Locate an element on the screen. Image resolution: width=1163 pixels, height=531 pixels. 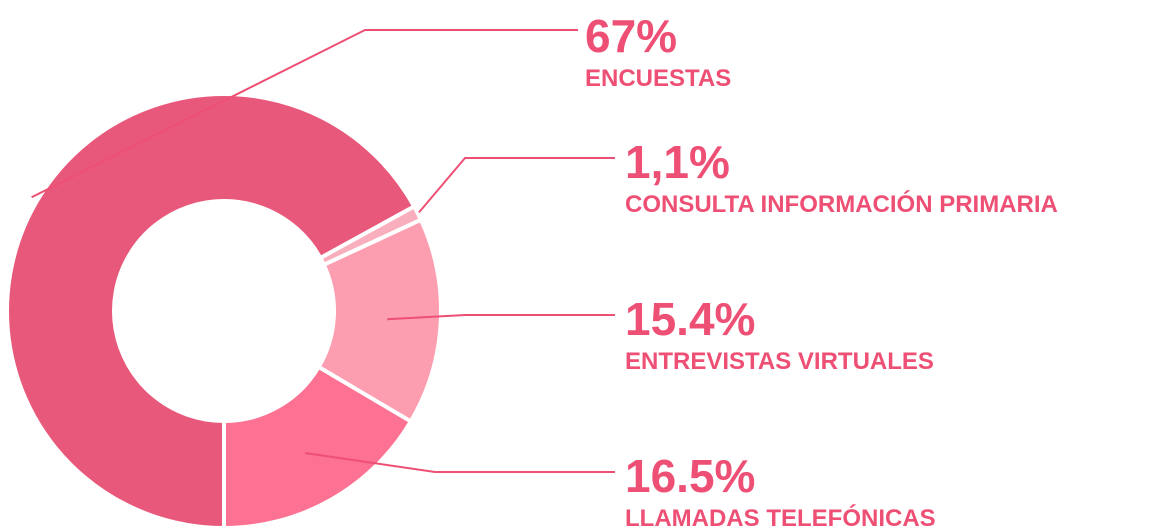
value-label: 1,1% is located at coordinates (677, 162).